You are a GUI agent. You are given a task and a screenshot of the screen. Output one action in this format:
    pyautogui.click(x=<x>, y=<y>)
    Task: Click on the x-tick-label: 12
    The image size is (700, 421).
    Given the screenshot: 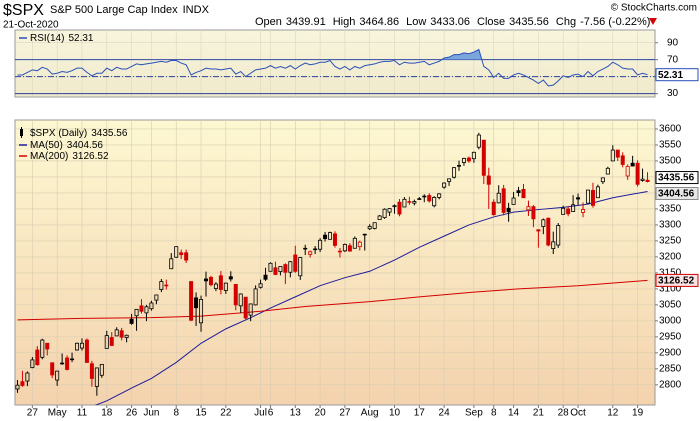 What is the action you would take?
    pyautogui.click(x=613, y=413)
    